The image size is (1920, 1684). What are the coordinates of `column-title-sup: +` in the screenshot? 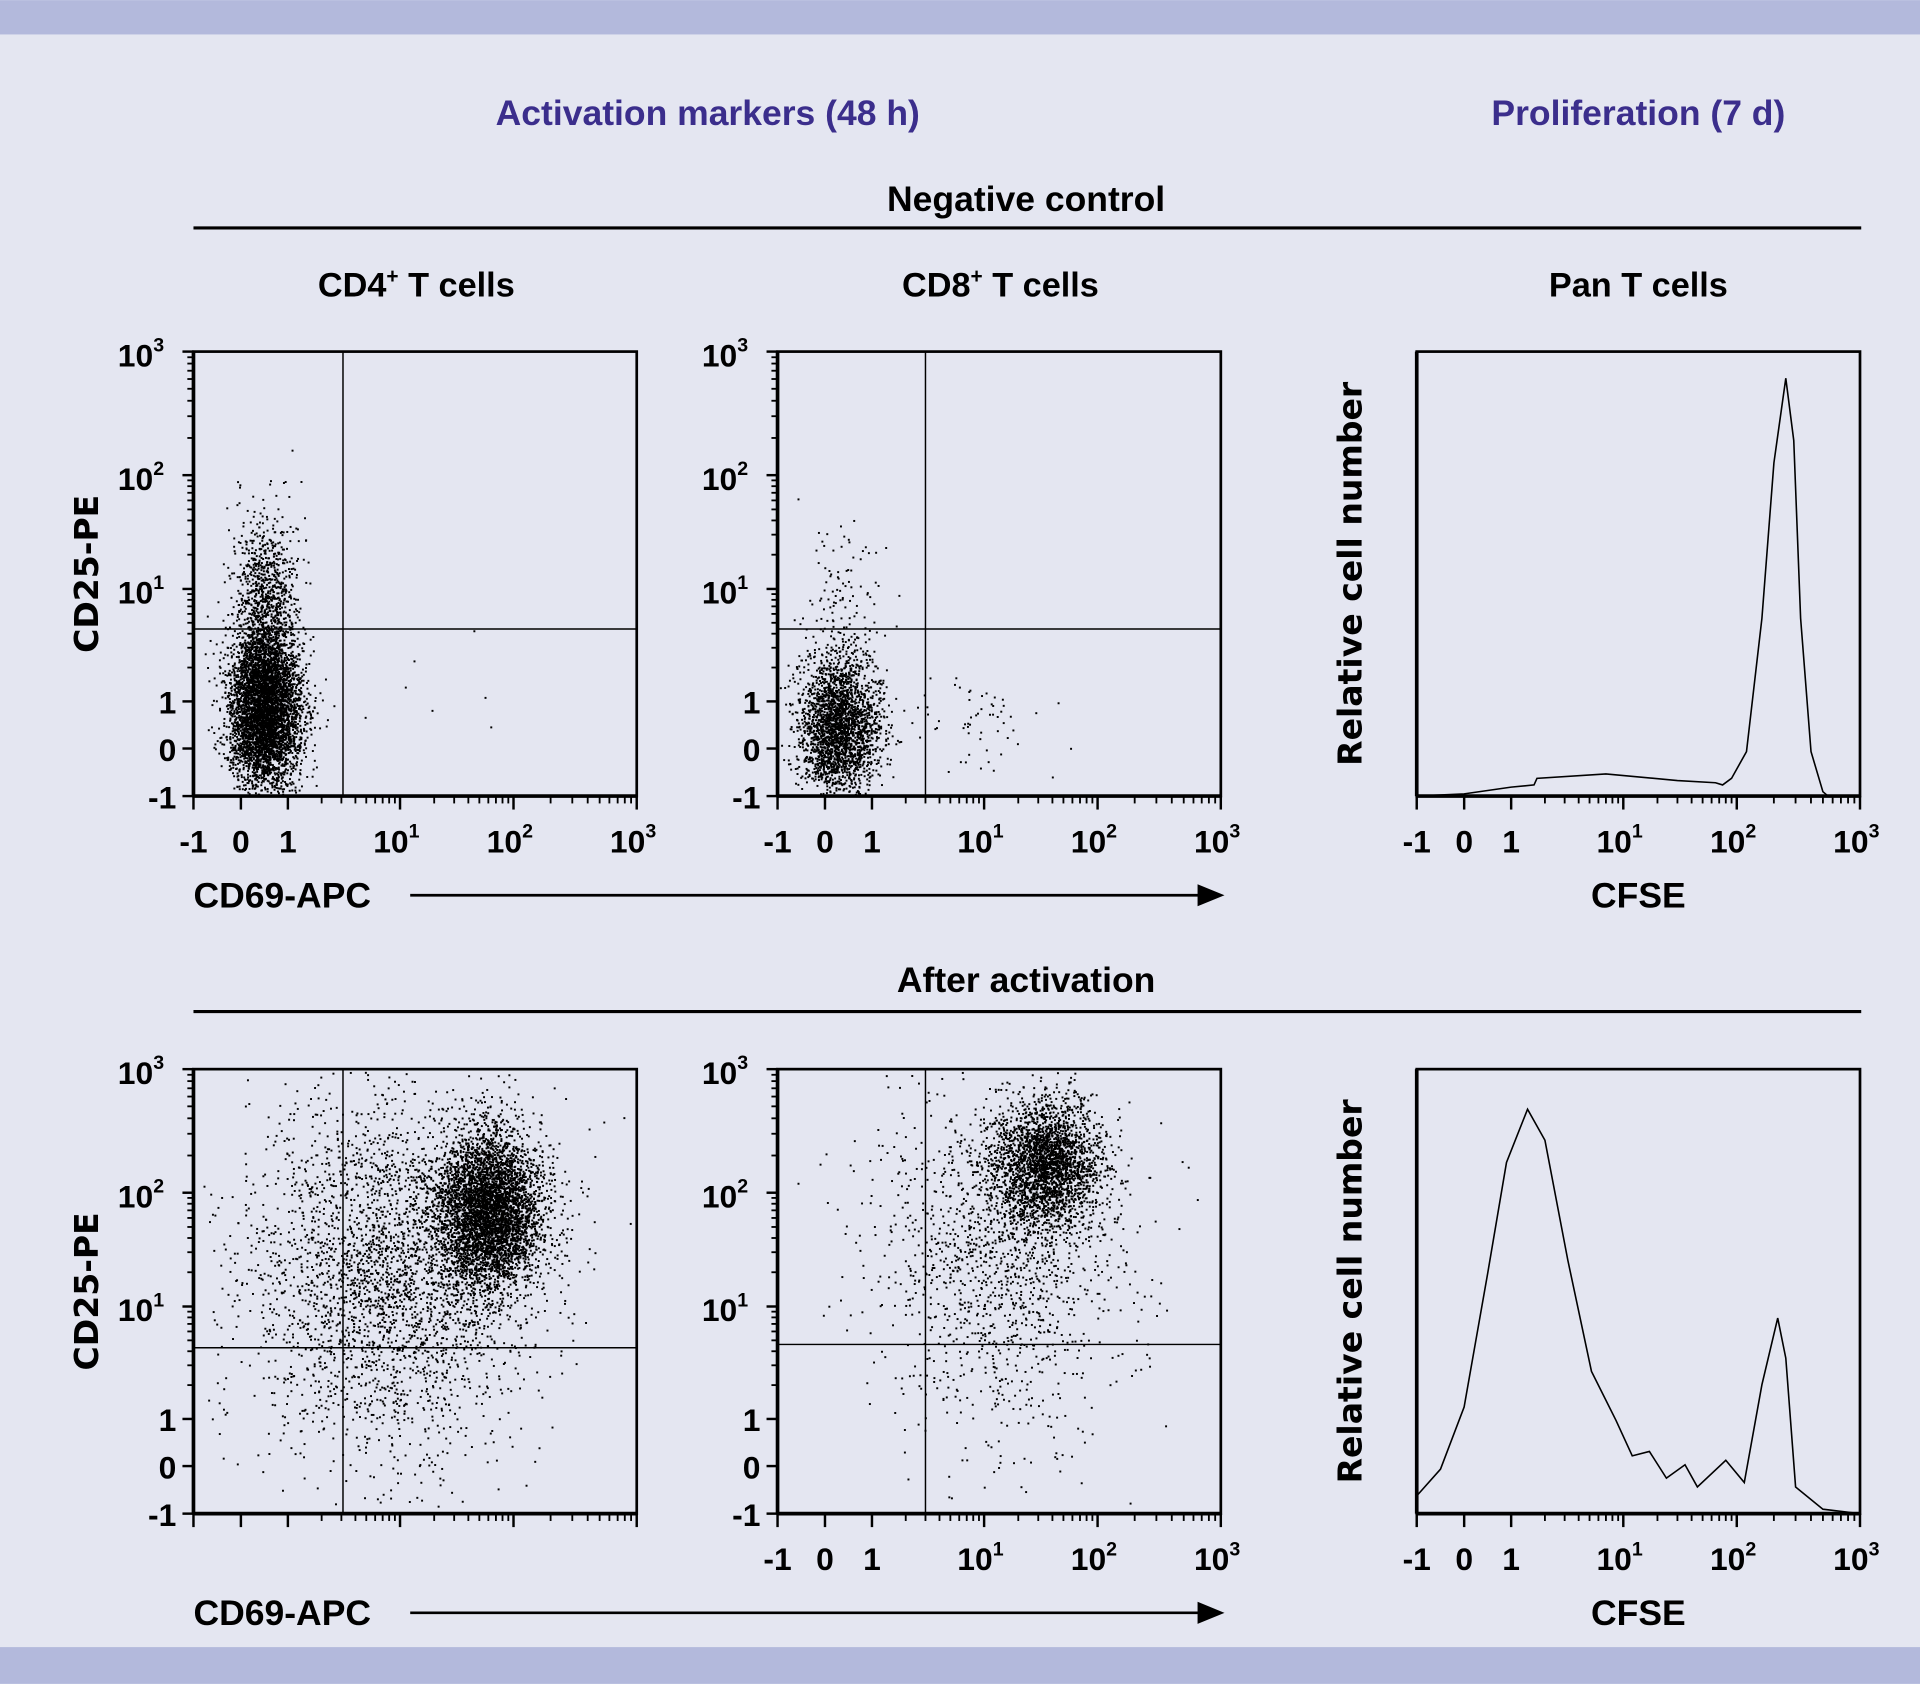 It's located at (392, 276).